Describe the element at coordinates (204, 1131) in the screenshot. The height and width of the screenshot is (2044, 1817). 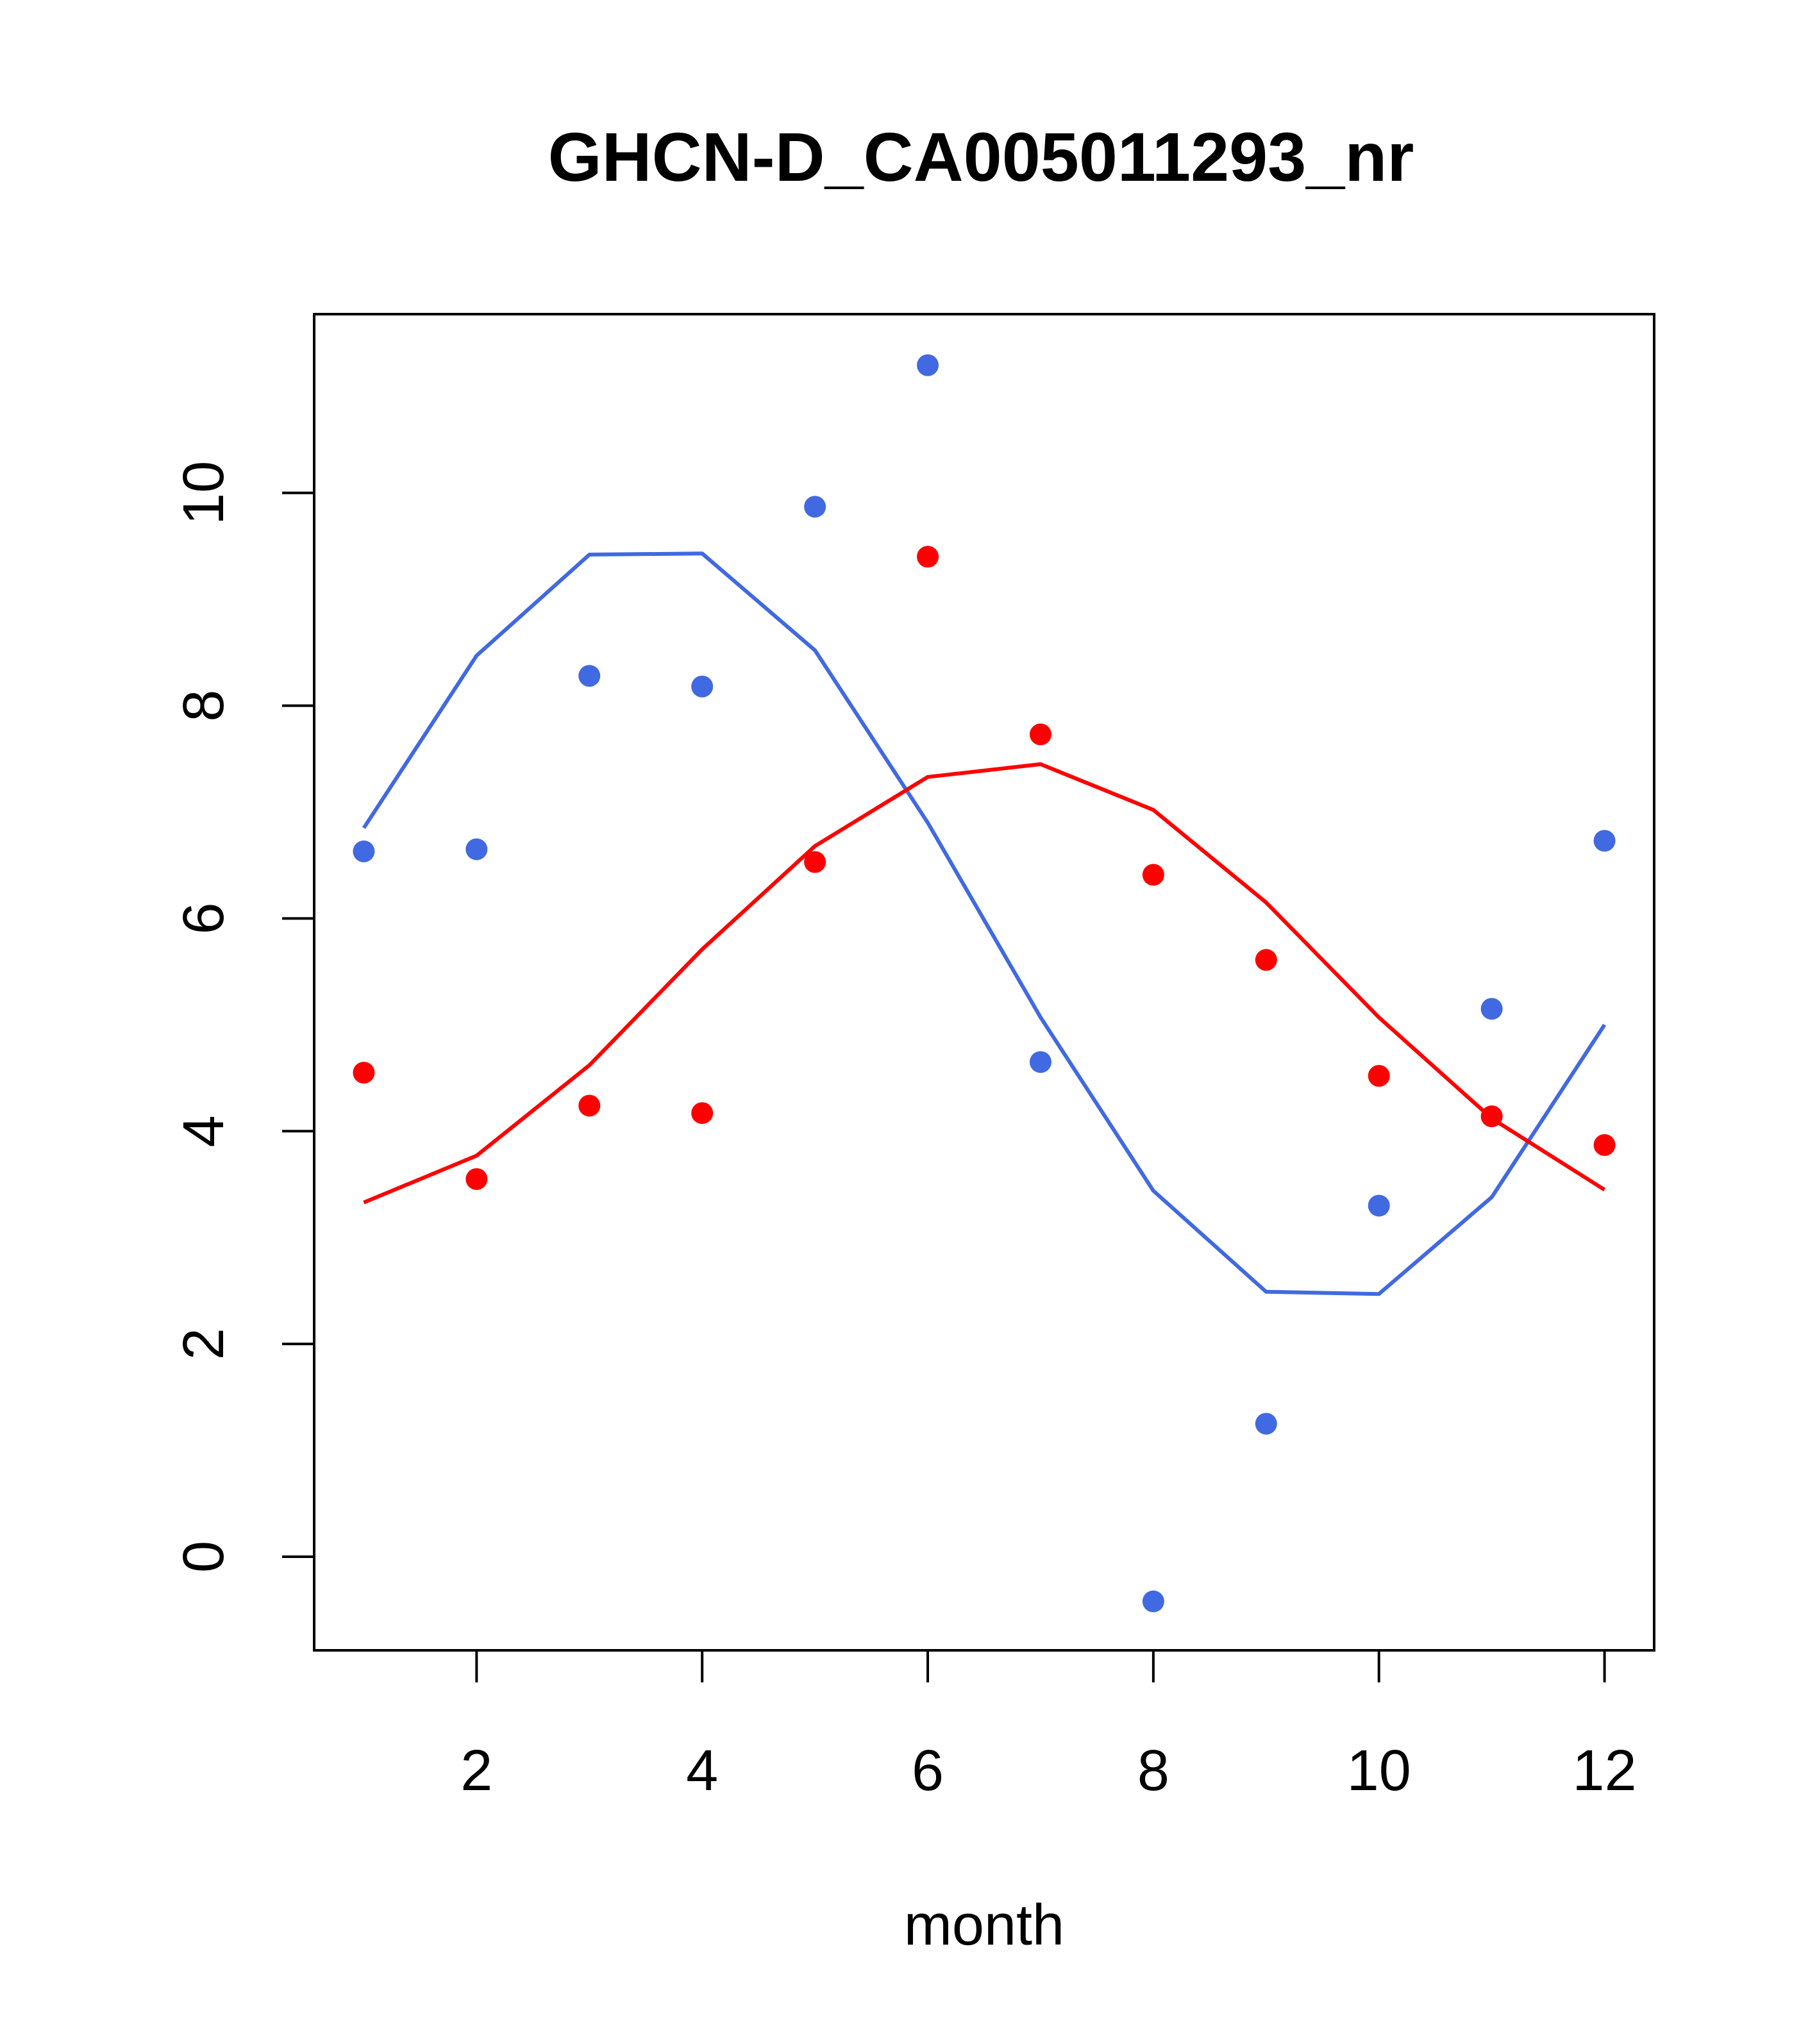
I see `y-tick-label: 4` at that location.